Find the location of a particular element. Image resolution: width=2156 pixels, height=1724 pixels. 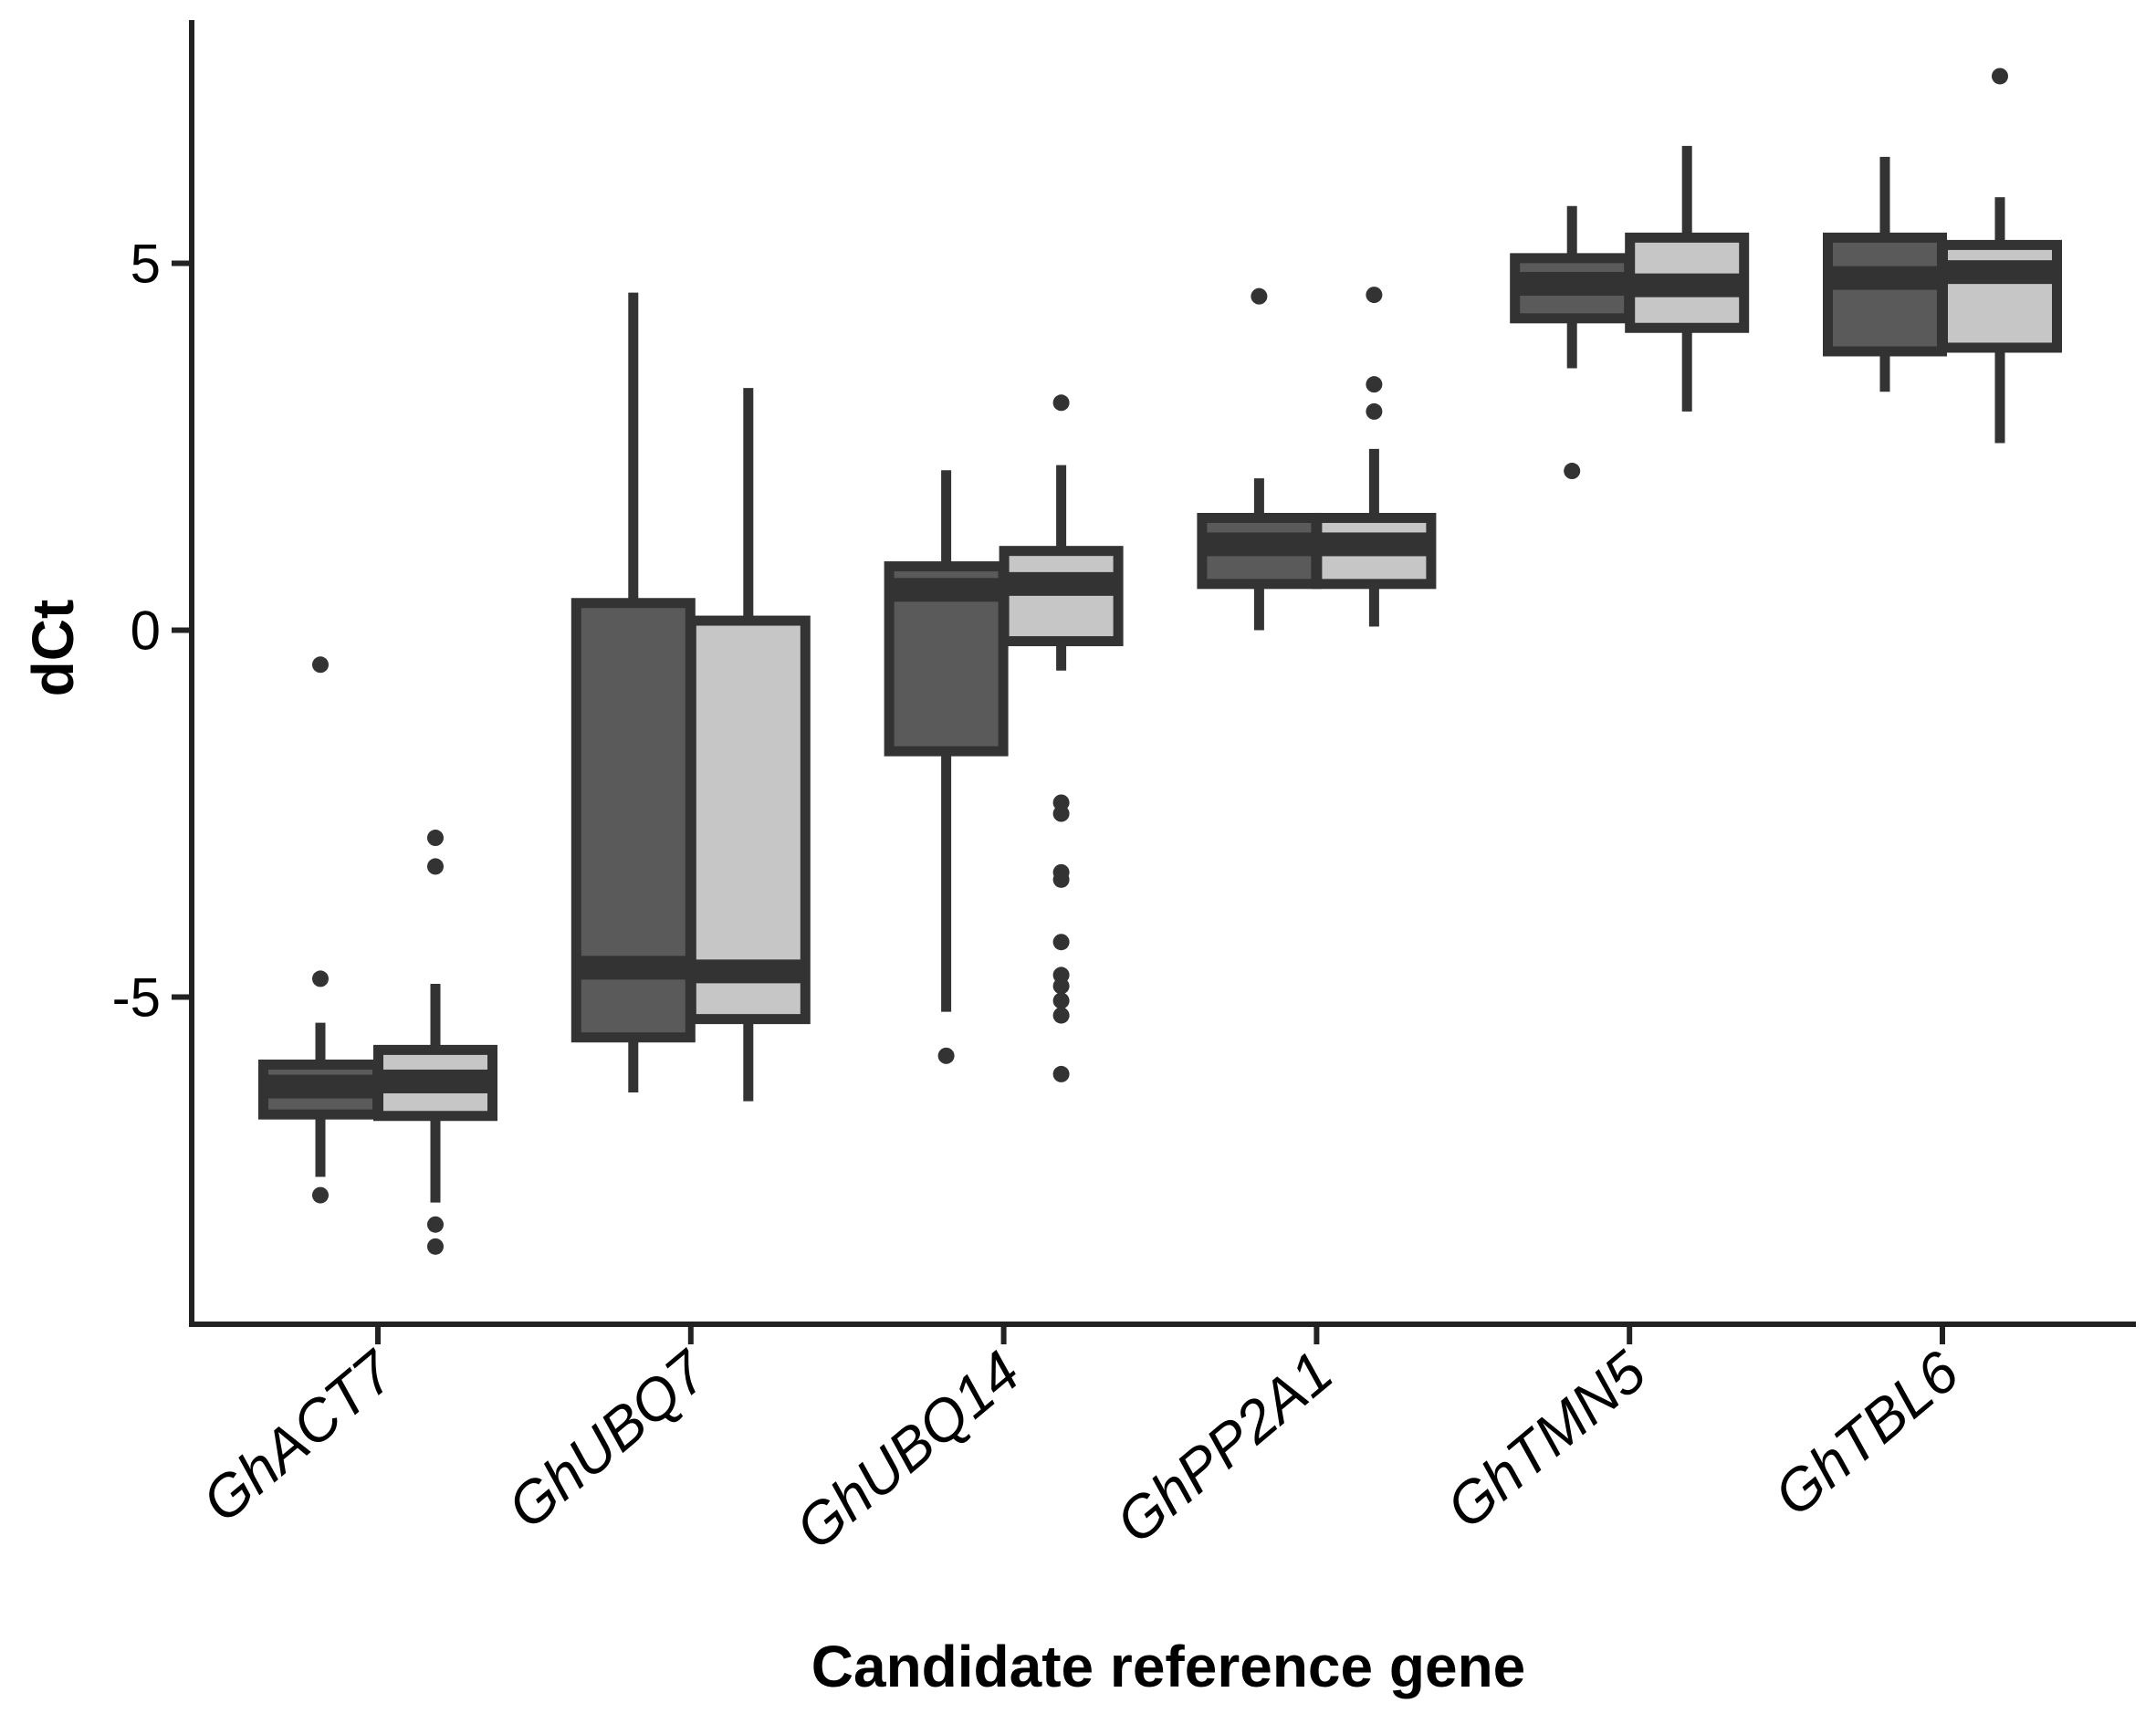

x-axis-ticks: GhACT7 GhUBQ7 GhUBQ14 GhPP2A1 GhTMN5 GhTBL6 is located at coordinates (1081, 1443).